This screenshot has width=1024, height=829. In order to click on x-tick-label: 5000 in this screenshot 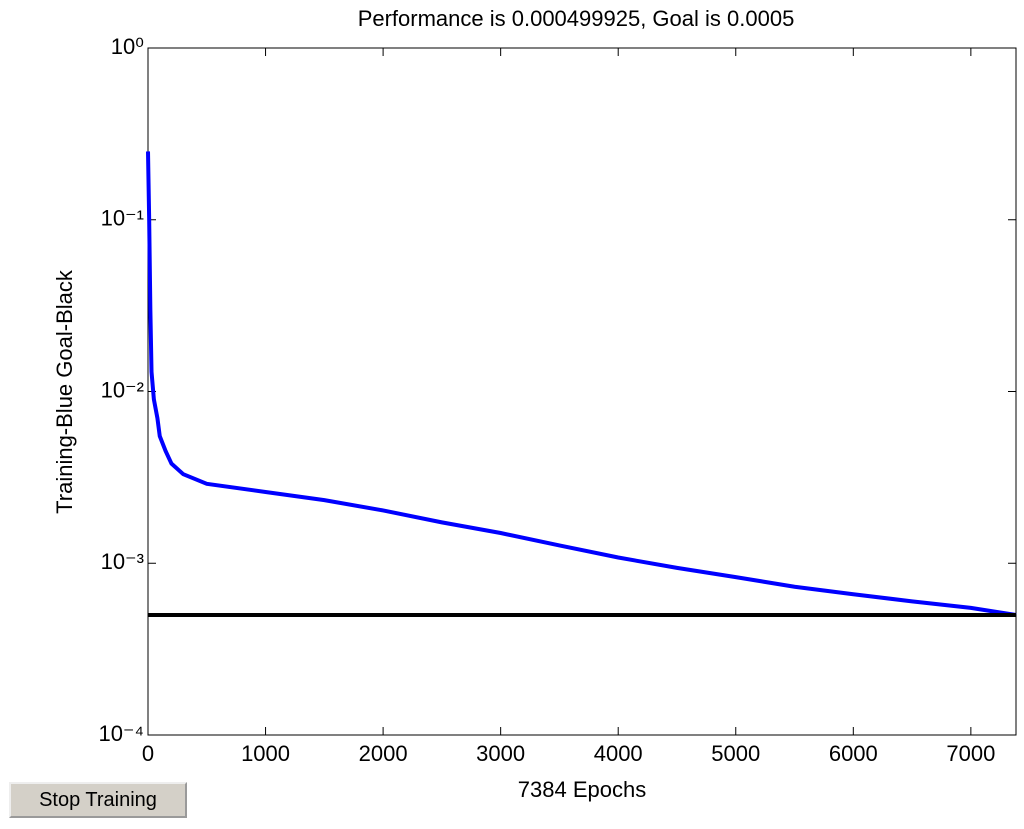, I will do `click(735, 753)`.